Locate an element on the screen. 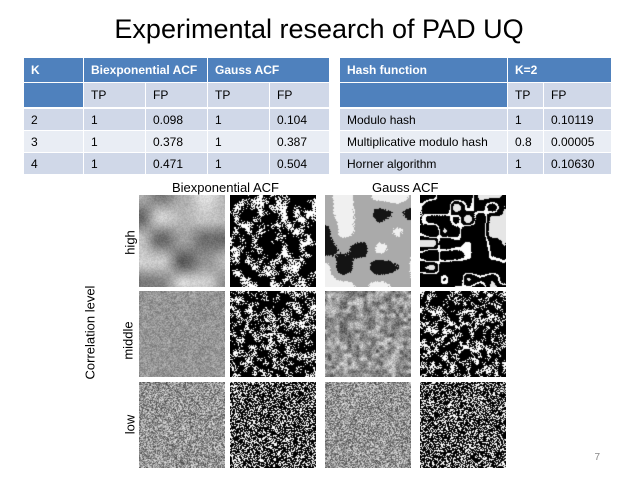  cell: 0.378 is located at coordinates (176, 141).